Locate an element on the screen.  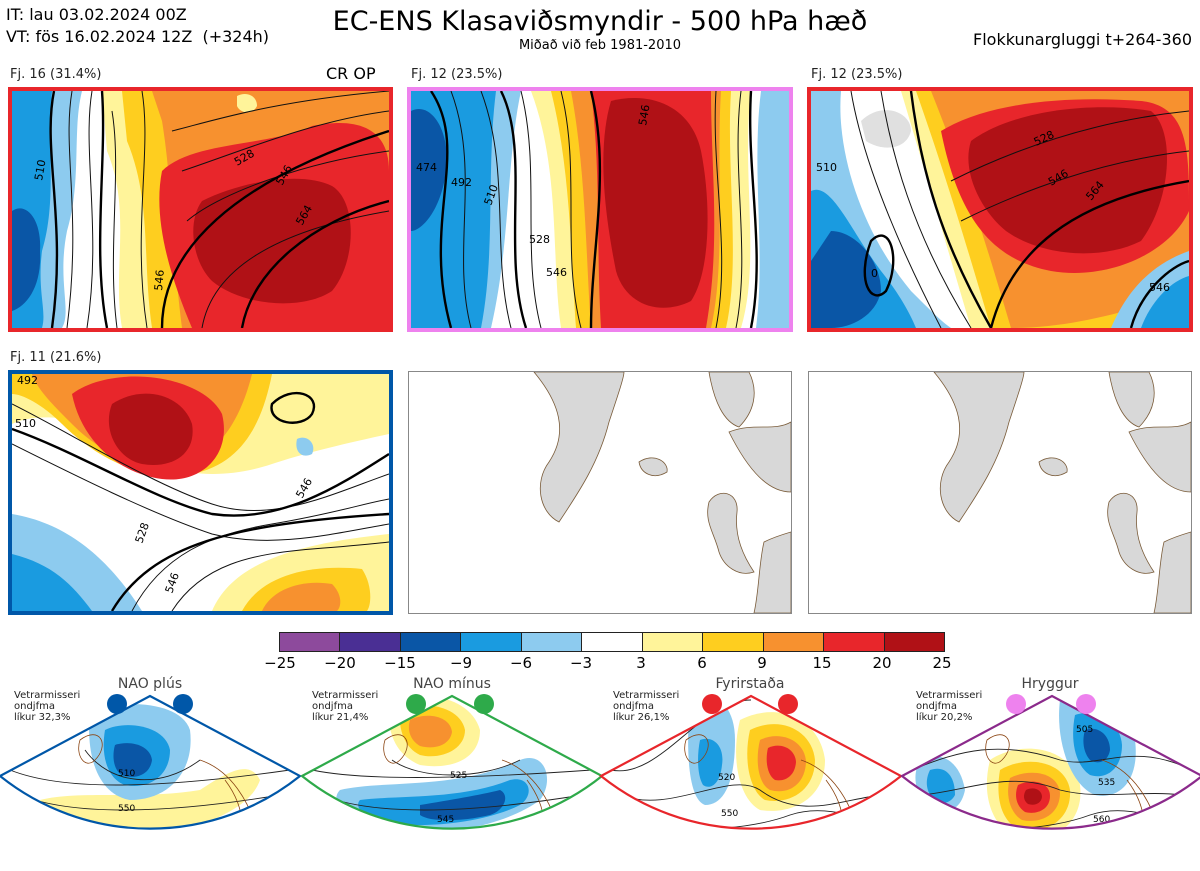
regime-fan-ridge: 505 535 560 is located at coordinates (1051, 762).